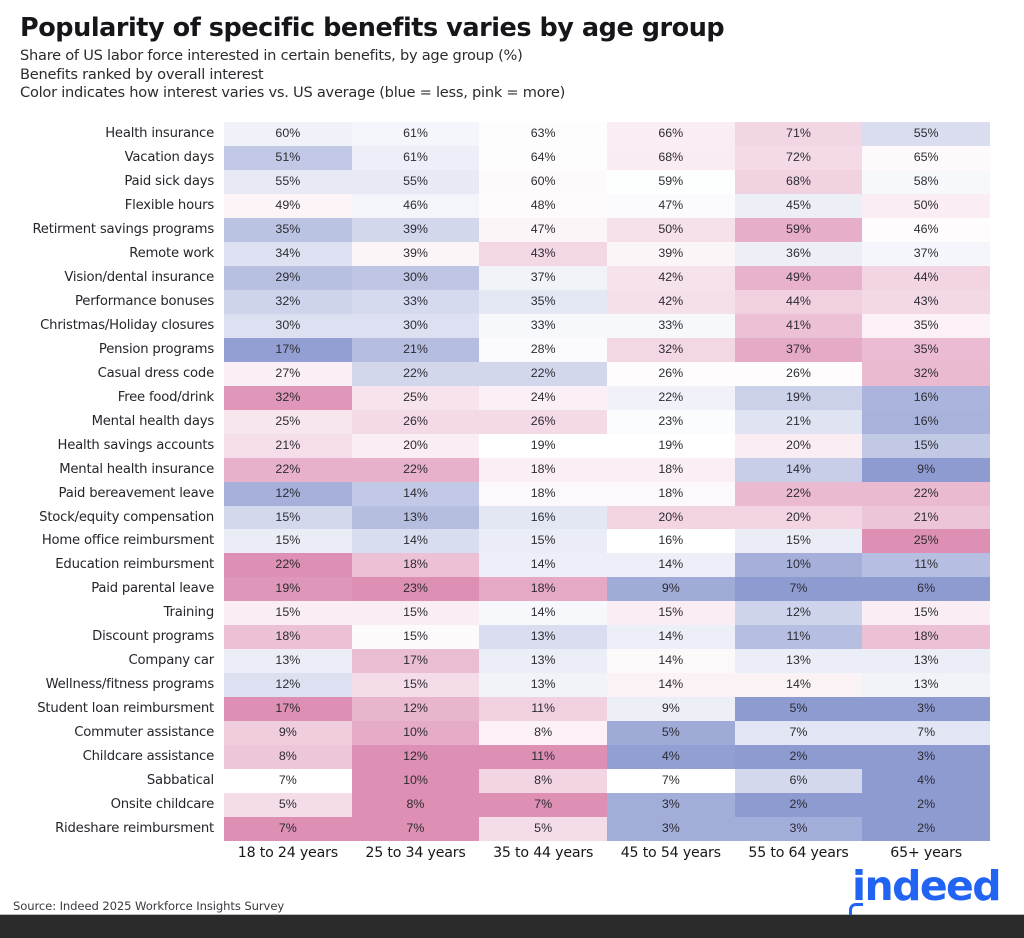 Image resolution: width=1024 pixels, height=938 pixels. What do you see at coordinates (607, 205) in the screenshot?
I see `heatmap-row: 49% 46% 48% 47% 45% 50%` at bounding box center [607, 205].